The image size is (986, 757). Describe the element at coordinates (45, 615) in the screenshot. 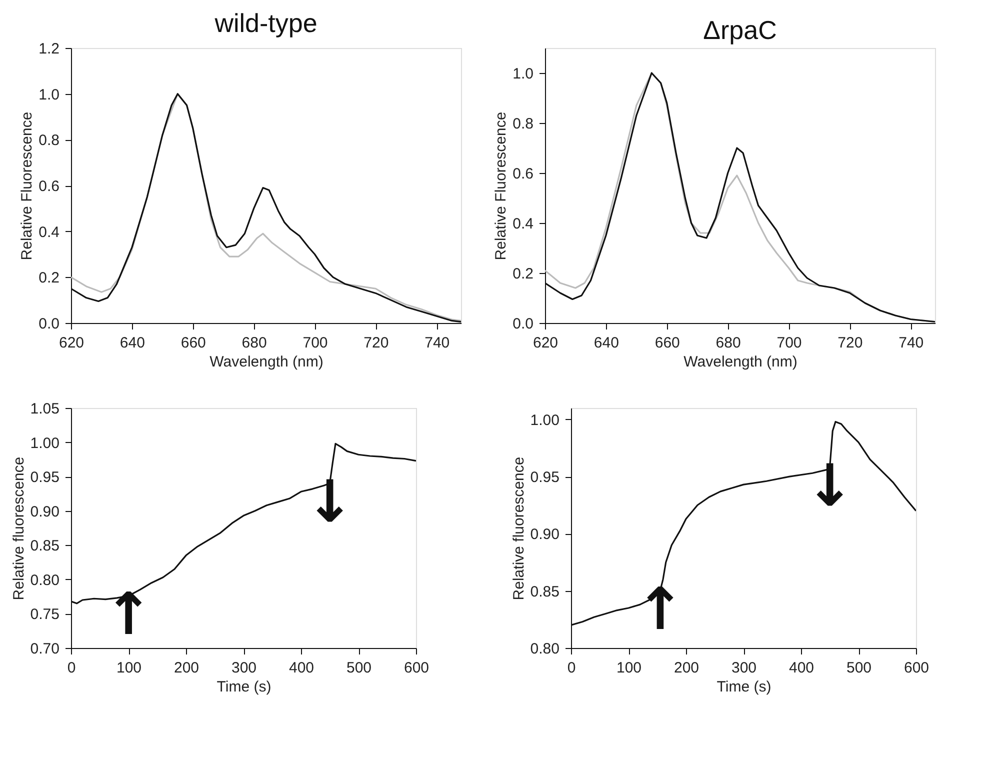

I see `y-tick-label: 0.75` at that location.